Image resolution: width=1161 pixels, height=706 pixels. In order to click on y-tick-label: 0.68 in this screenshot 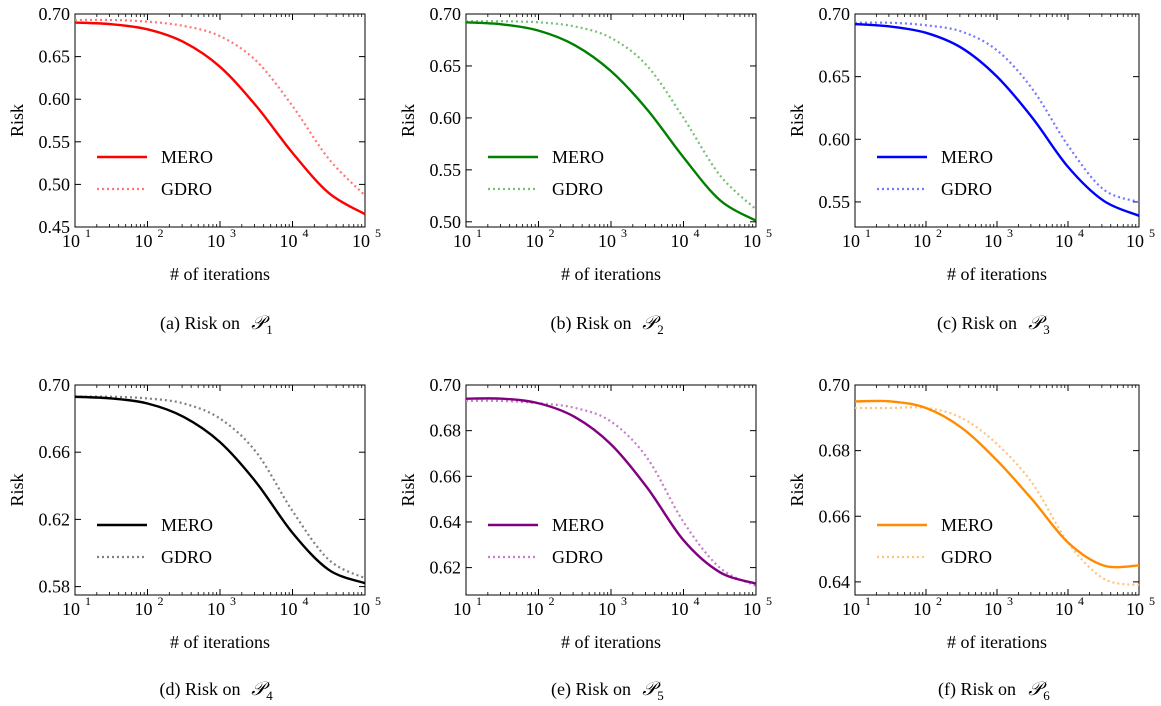, I will do `click(446, 431)`.